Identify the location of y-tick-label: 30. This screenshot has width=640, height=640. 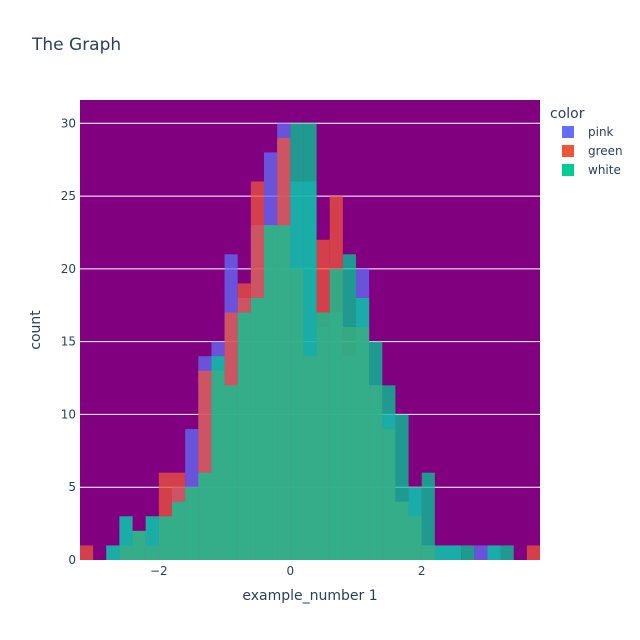
(68, 123).